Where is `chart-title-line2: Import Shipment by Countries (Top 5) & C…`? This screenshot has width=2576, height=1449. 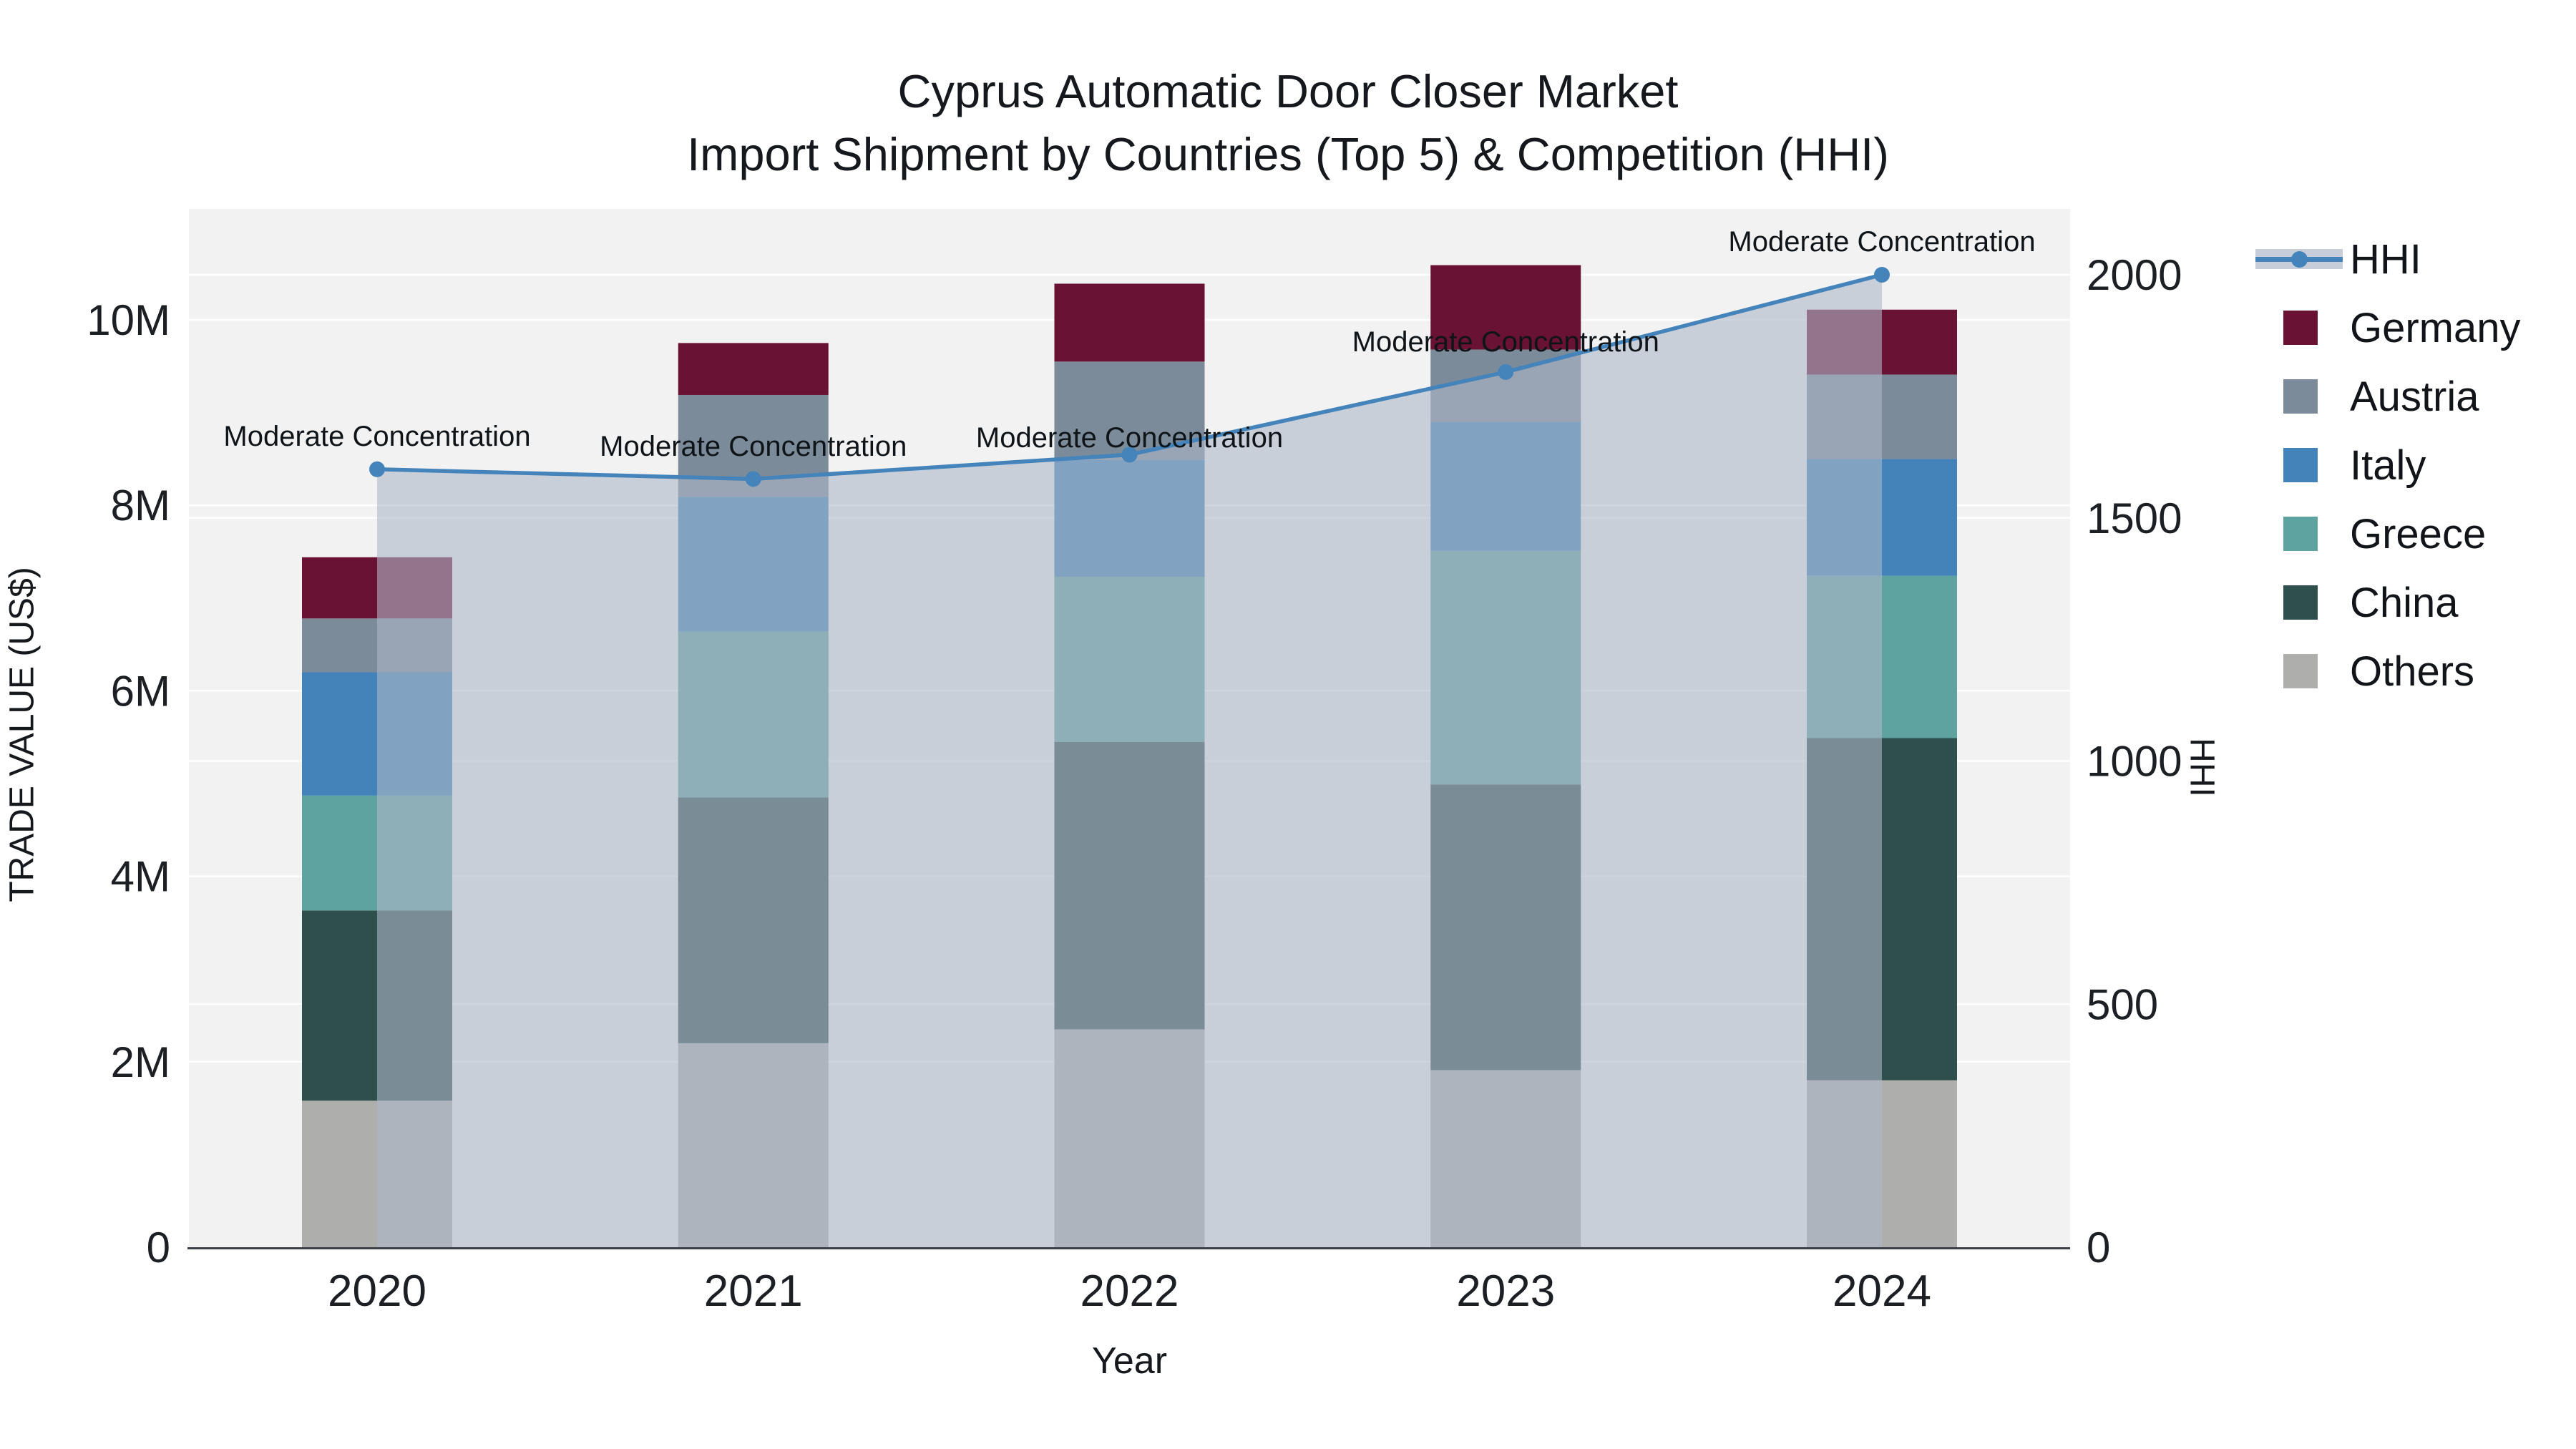
chart-title-line2: Import Shipment by Countries (Top 5) & C… is located at coordinates (1288, 154).